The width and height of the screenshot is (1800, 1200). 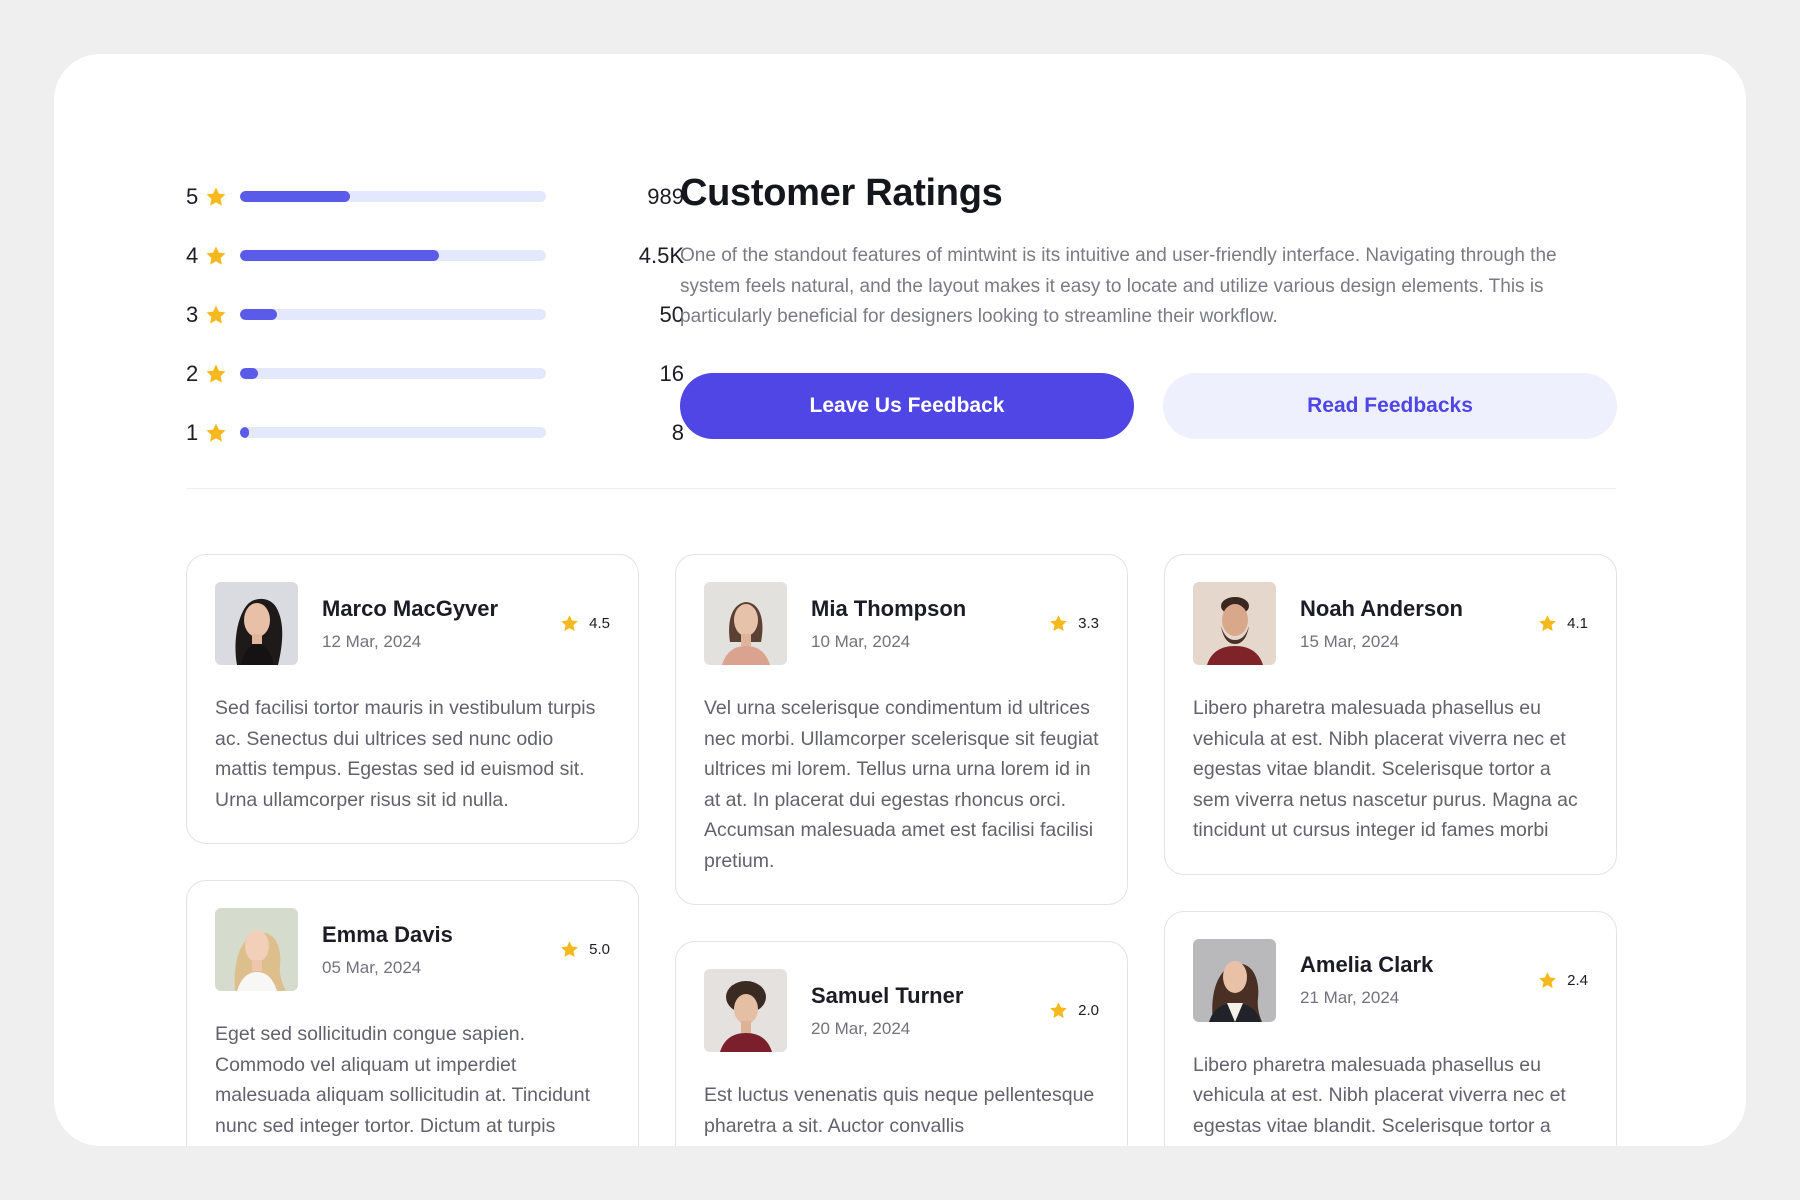 I want to click on review-header: Samuel Turner 20 Mar, 2024 2.0, so click(x=901, y=1010).